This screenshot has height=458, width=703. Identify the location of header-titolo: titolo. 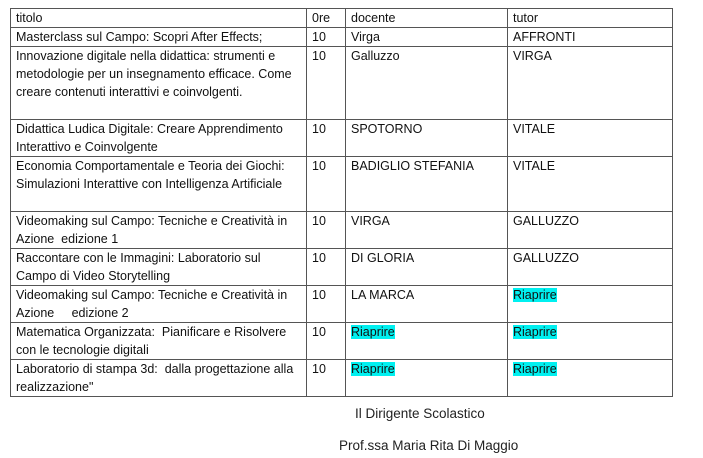
(158, 18).